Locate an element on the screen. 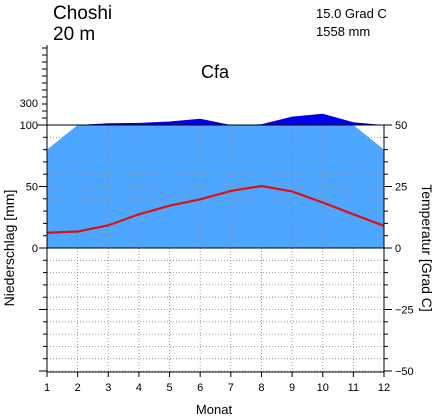 The width and height of the screenshot is (436, 416). left-tick-label: 0 is located at coordinates (35, 249).